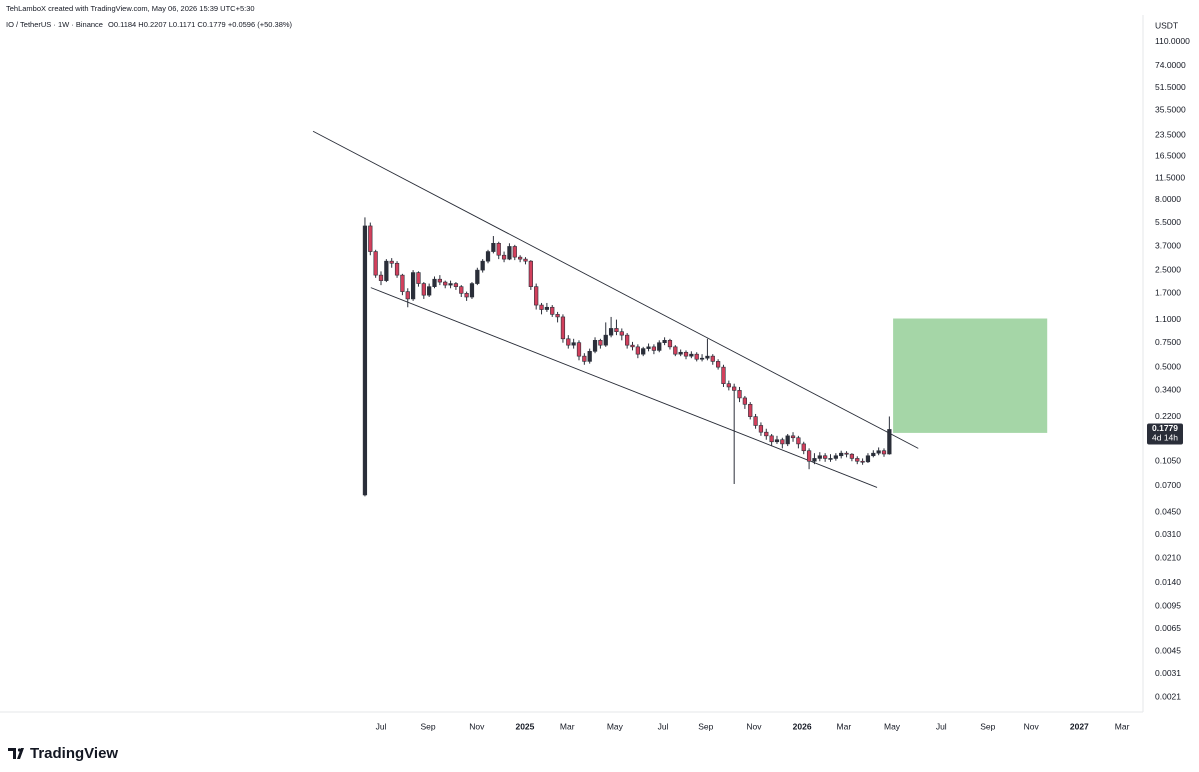  What do you see at coordinates (1168, 293) in the screenshot?
I see `y-tick-label: 1.7000` at bounding box center [1168, 293].